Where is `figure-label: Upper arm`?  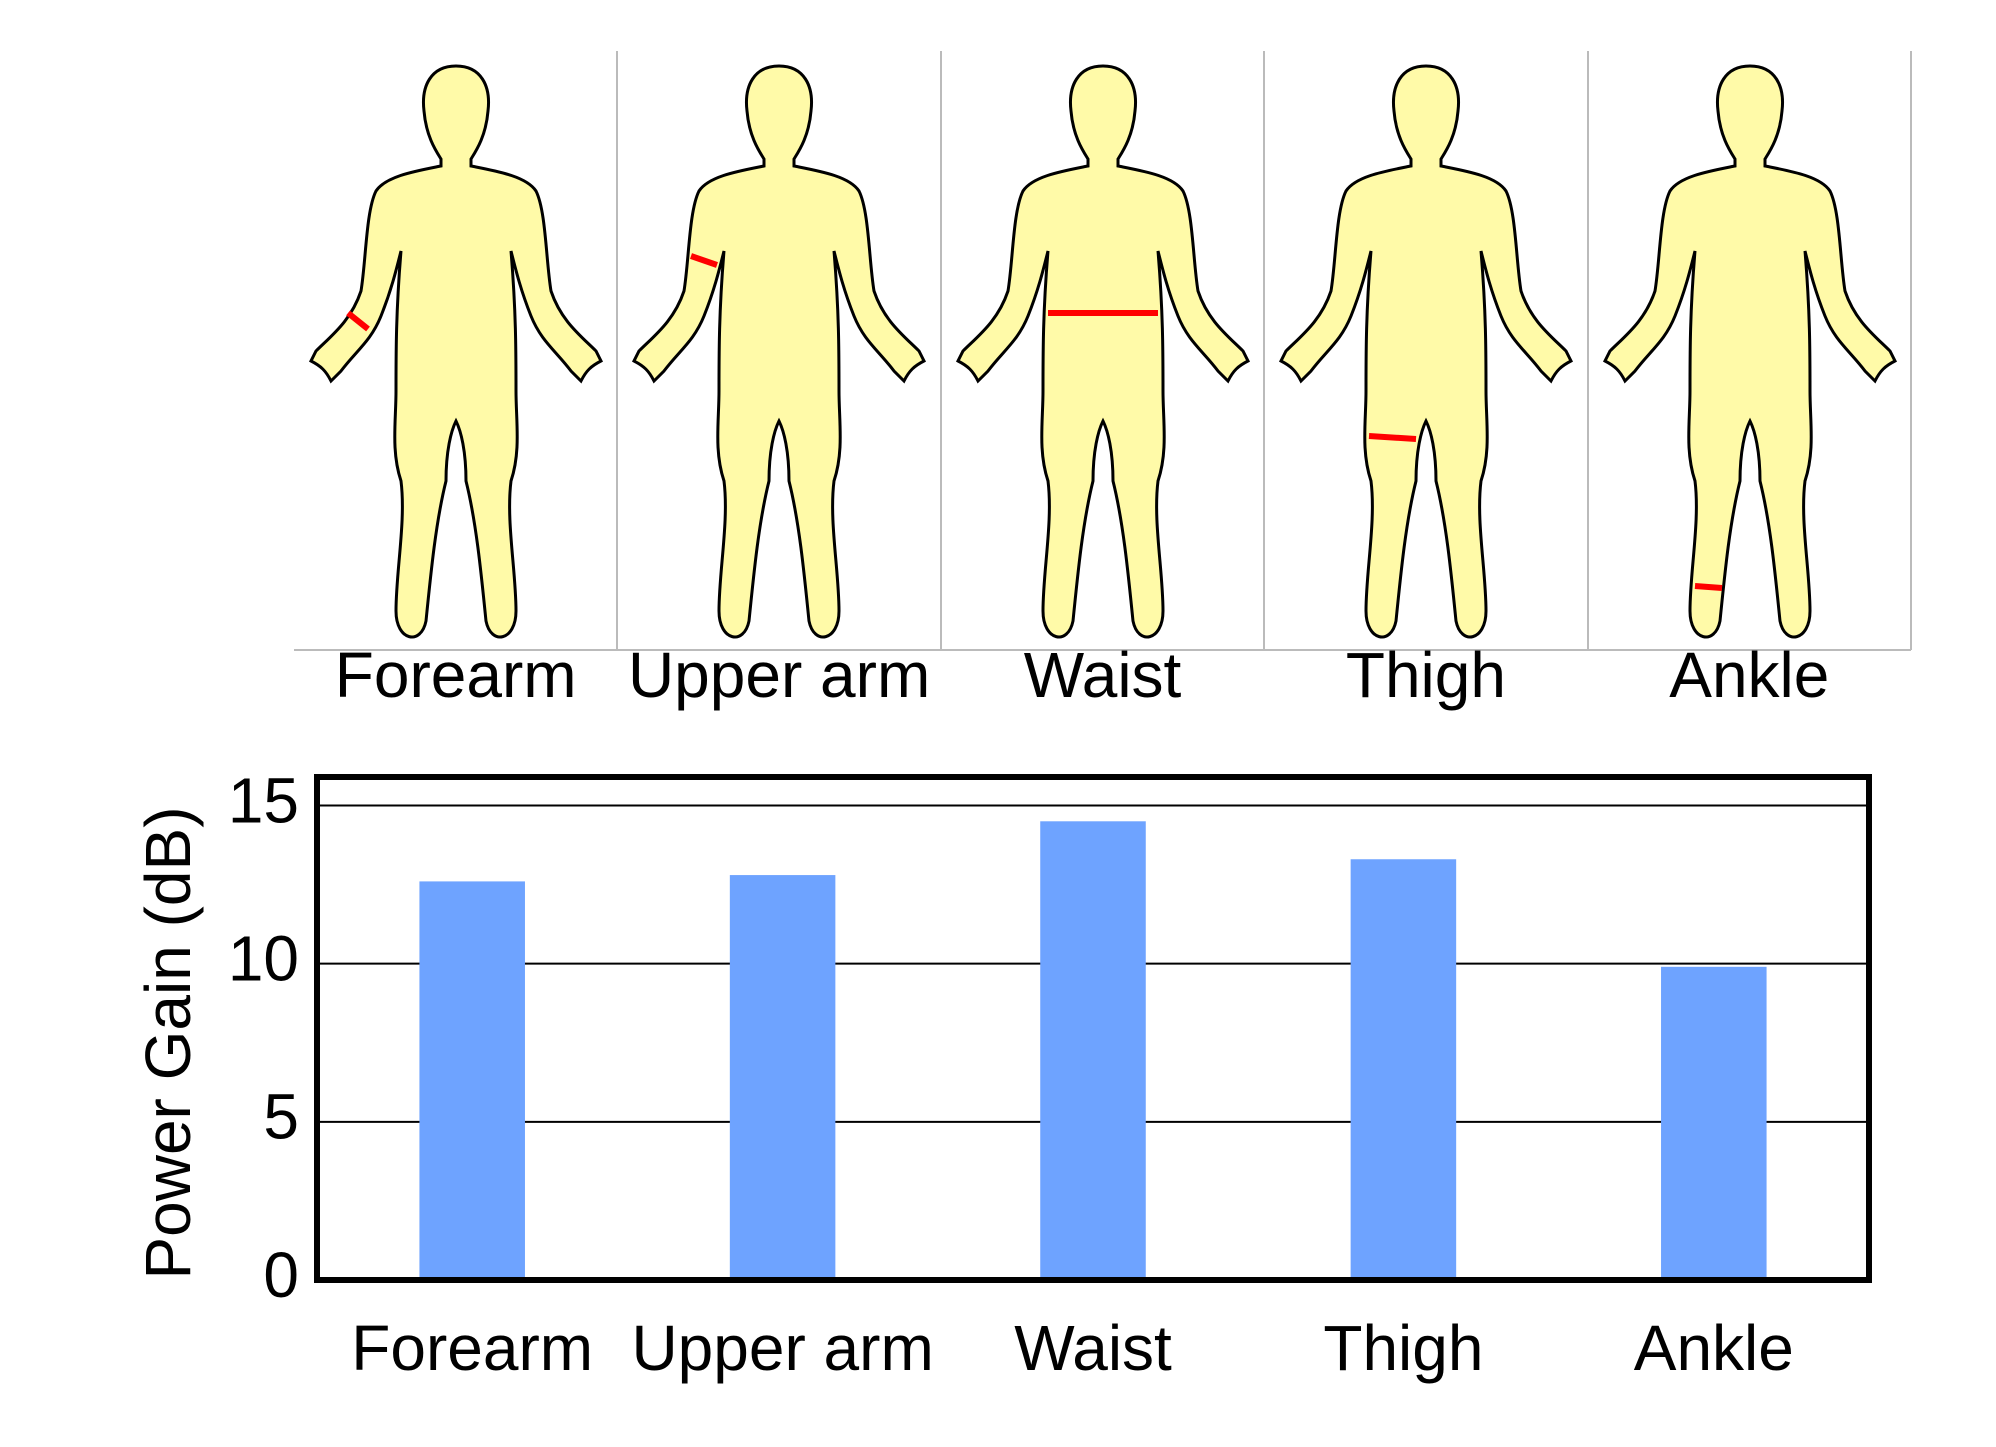
figure-label: Upper arm is located at coordinates (779, 675).